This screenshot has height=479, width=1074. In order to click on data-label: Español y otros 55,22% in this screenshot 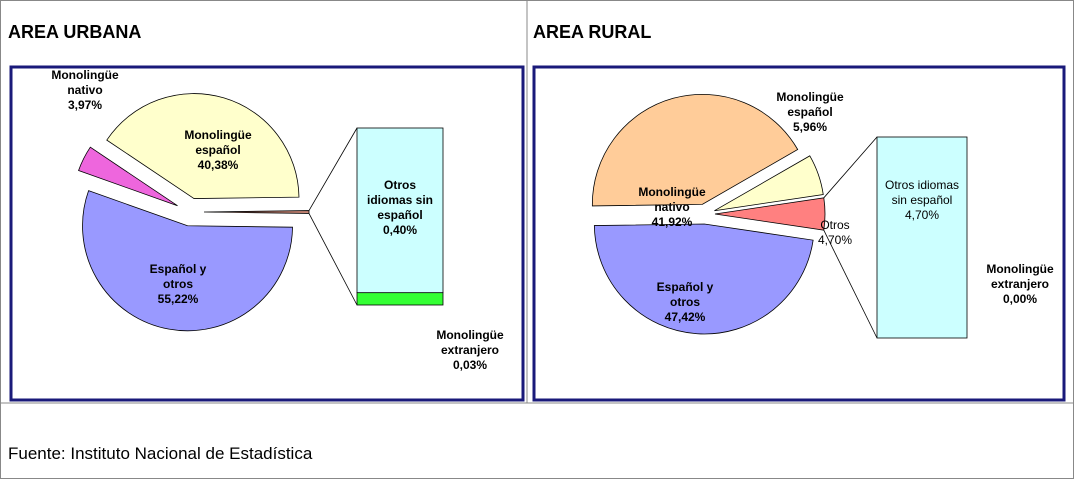, I will do `click(178, 284)`.